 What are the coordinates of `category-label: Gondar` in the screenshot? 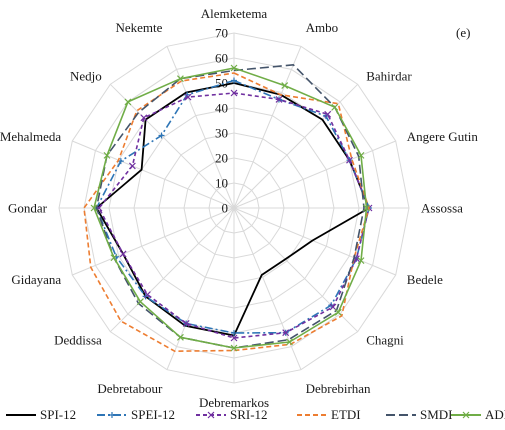 It's located at (28, 208).